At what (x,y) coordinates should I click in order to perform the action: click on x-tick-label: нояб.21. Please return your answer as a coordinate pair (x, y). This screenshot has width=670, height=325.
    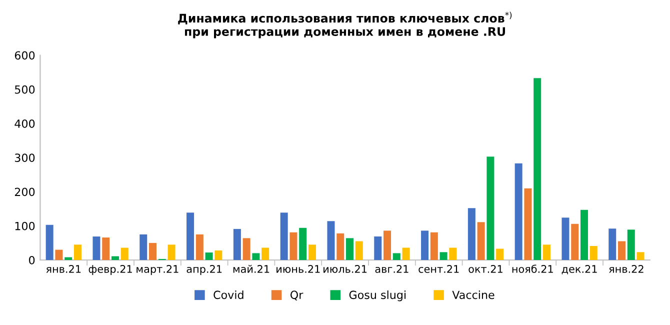
    Looking at the image, I should click on (532, 268).